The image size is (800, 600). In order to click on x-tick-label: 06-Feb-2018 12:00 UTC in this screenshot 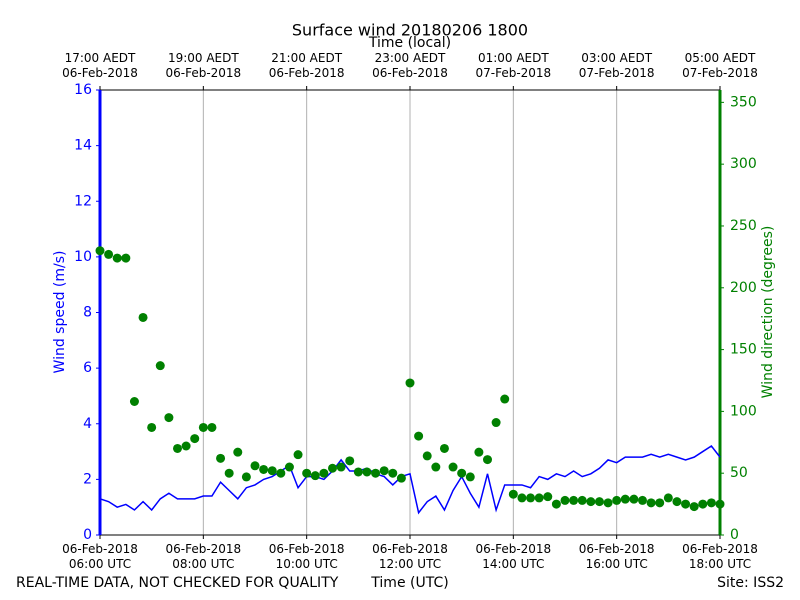, I will do `click(410, 556)`.